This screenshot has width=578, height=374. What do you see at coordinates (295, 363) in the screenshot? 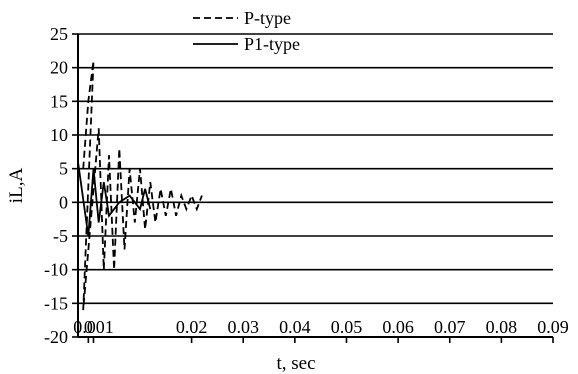
I see `x-axis-label: t, sec` at bounding box center [295, 363].